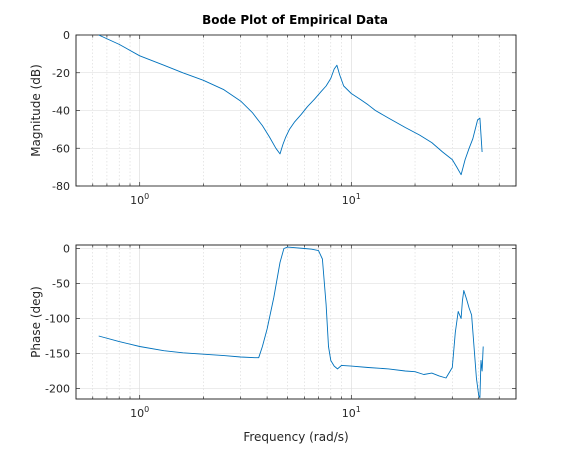 This screenshot has height=450, width=570. What do you see at coordinates (57, 389) in the screenshot?
I see `y-tick-label: -200` at bounding box center [57, 389].